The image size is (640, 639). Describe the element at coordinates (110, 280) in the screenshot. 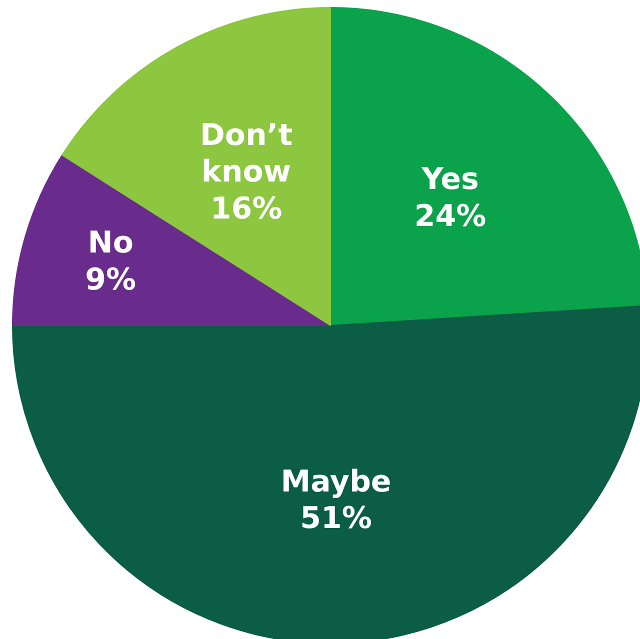

I see `data-label: 9%` at that location.